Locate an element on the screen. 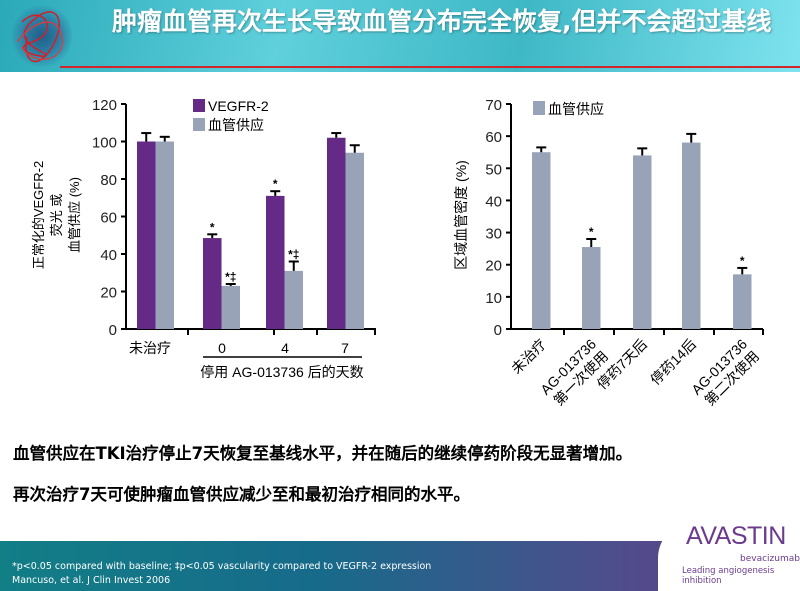  header-banner is located at coordinates (400, 36).